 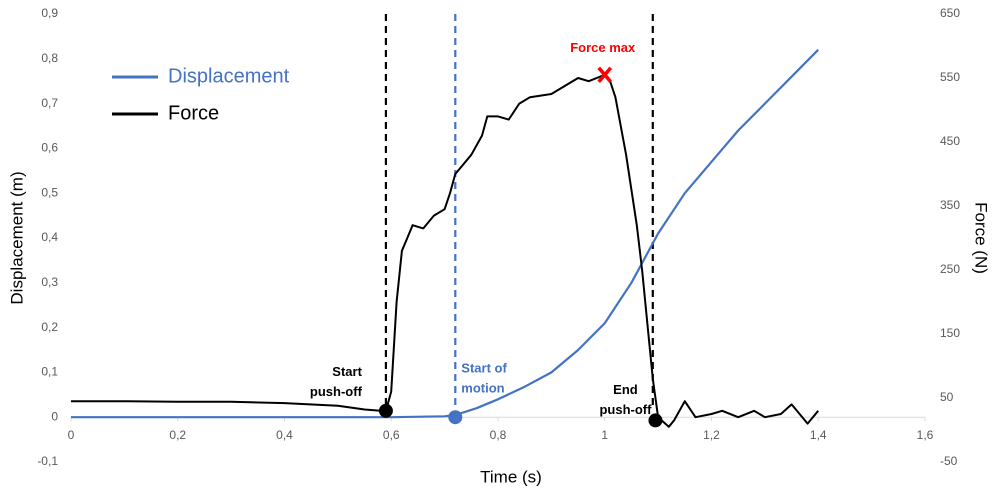 I want to click on y2-tick-label: 450, so click(x=950, y=141).